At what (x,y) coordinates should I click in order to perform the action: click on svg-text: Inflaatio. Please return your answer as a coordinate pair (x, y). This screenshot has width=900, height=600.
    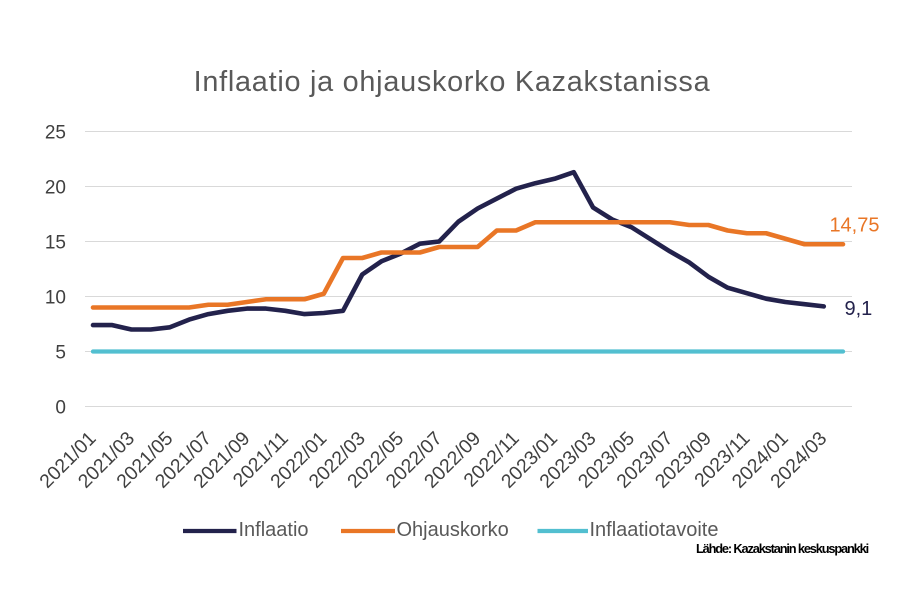
    Looking at the image, I should click on (274, 530).